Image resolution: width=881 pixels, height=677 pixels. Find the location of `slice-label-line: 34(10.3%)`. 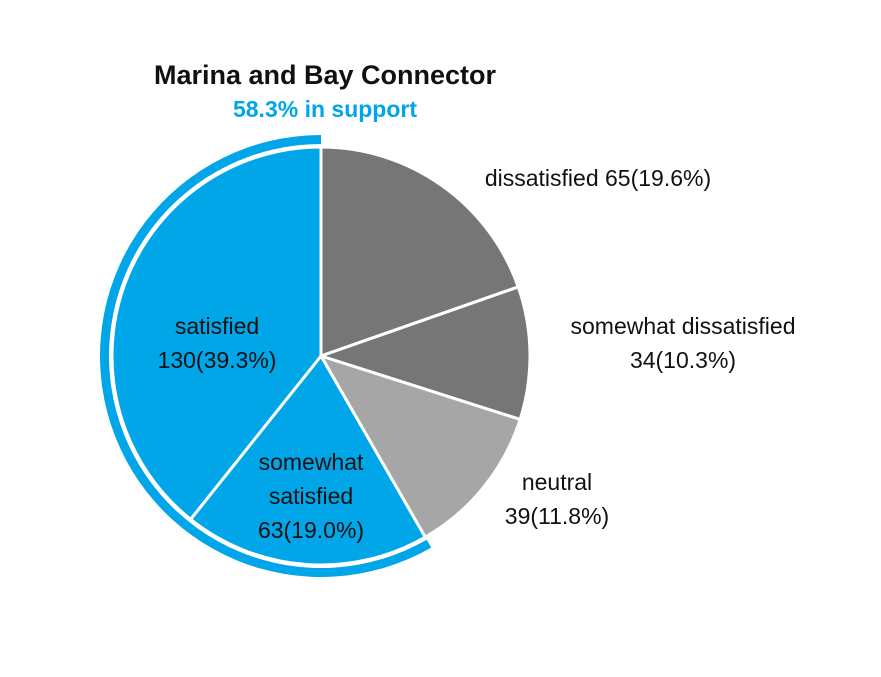

slice-label-line: 34(10.3%) is located at coordinates (683, 360).